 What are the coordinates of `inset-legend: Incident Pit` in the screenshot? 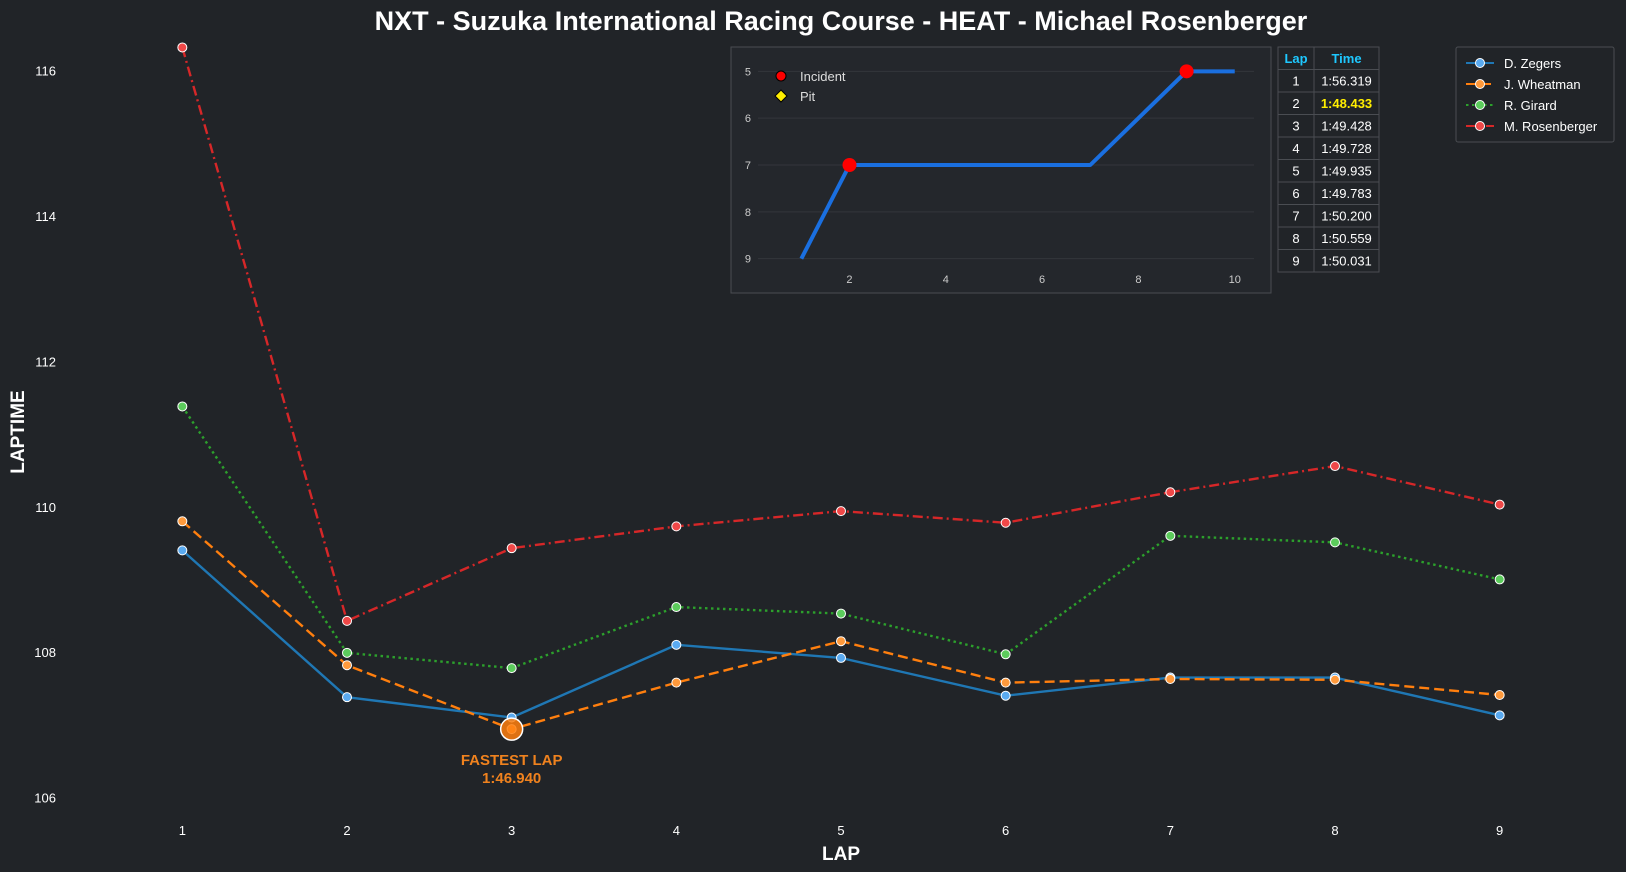 It's located at (810, 86).